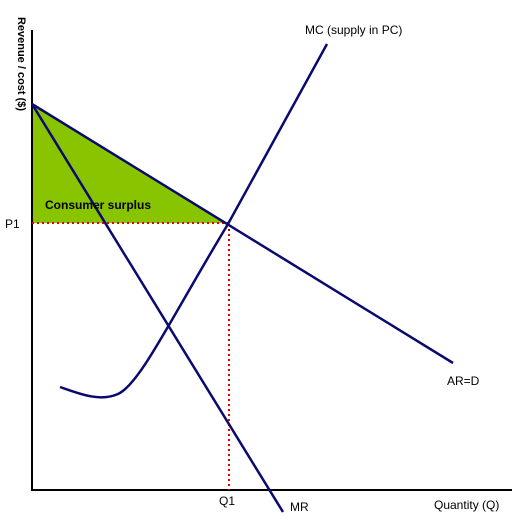 Image resolution: width=520 pixels, height=520 pixels. I want to click on mr-curve-label: MR, so click(299, 507).